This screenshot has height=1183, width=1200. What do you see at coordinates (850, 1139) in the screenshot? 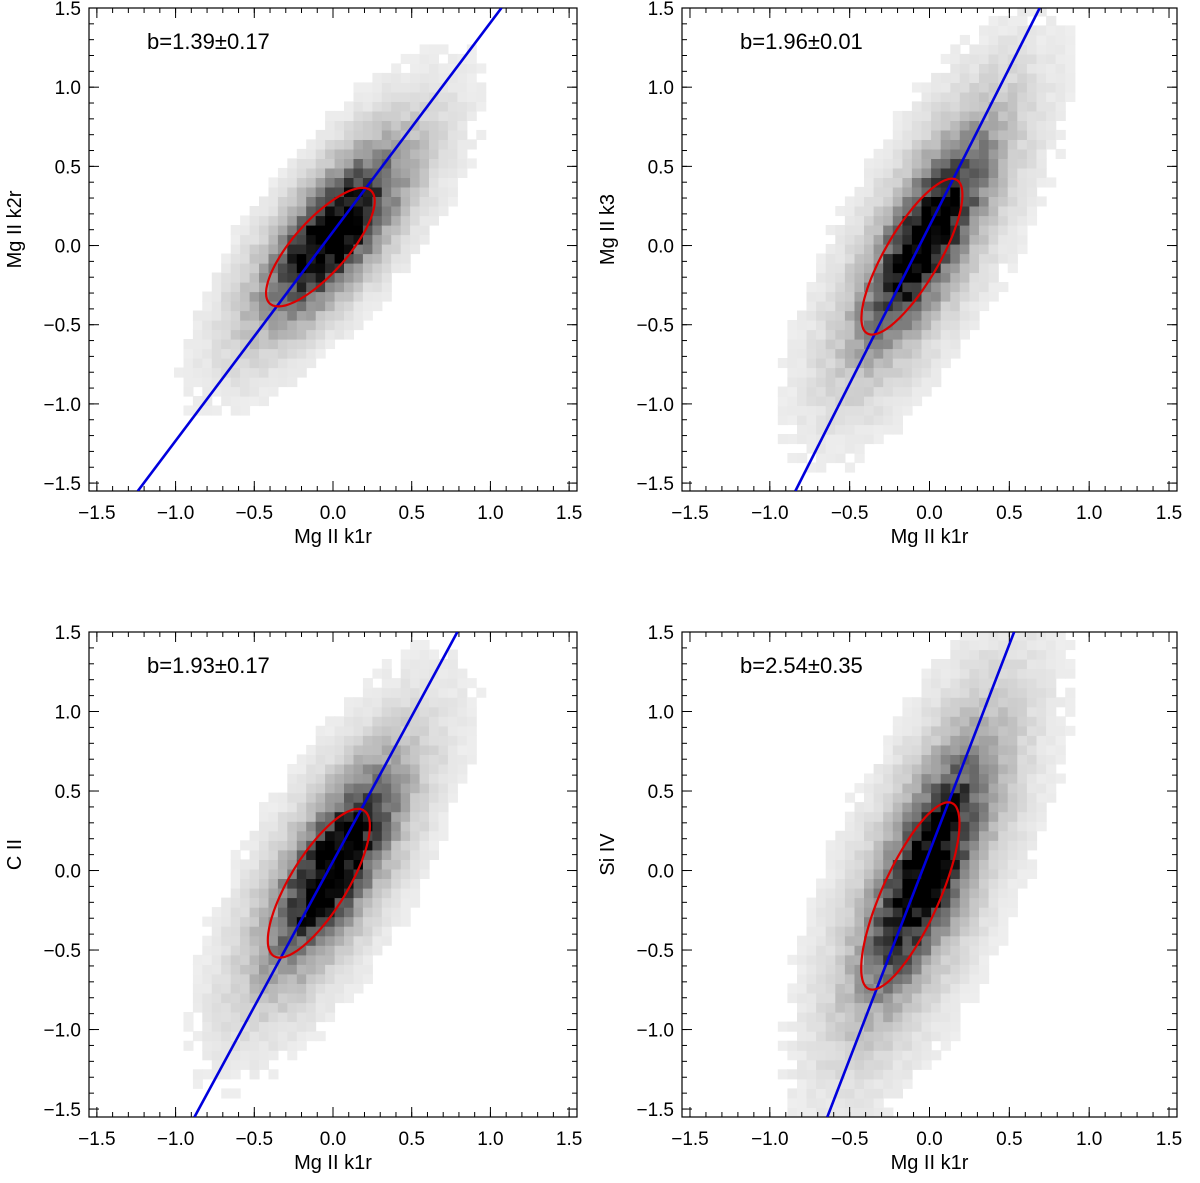
I see `x-tick-label: −0.5` at bounding box center [850, 1139].